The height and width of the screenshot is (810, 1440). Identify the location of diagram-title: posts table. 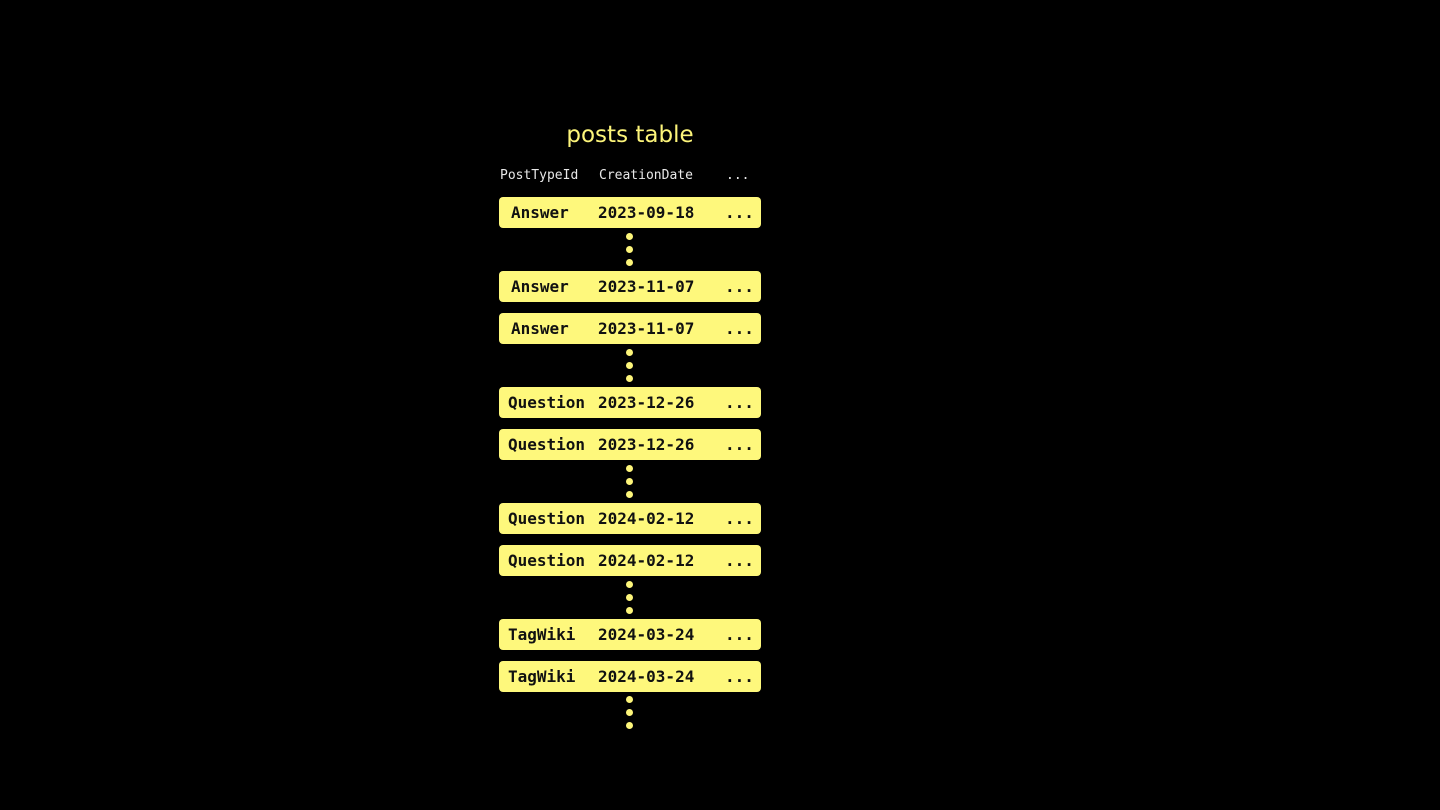
(630, 135).